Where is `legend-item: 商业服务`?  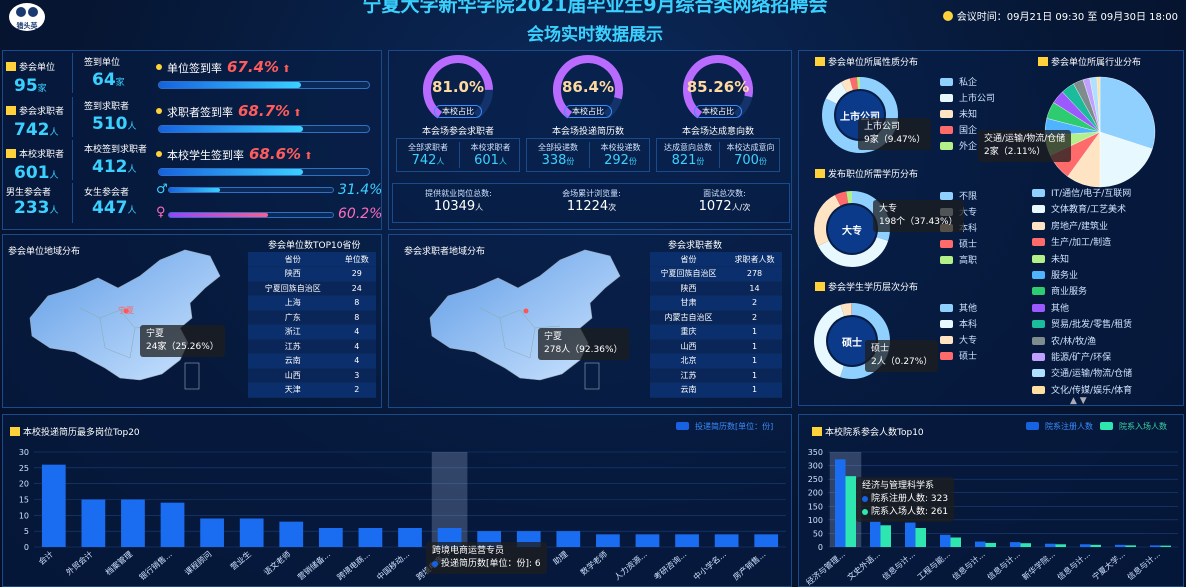 legend-item: 商业服务 is located at coordinates (1082, 292).